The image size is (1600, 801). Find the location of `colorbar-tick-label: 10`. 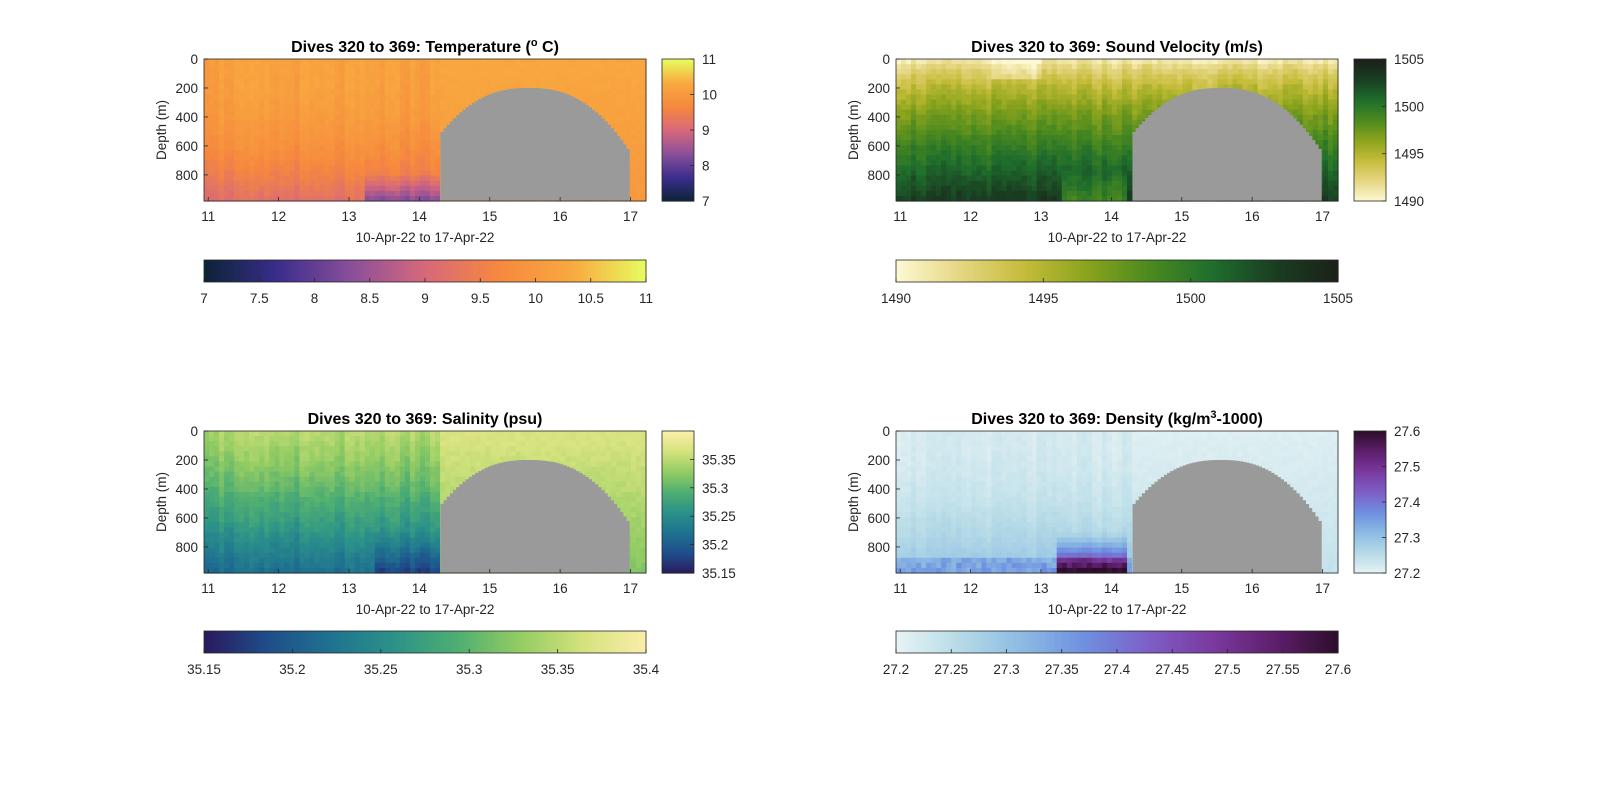

colorbar-tick-label: 10 is located at coordinates (709, 95).